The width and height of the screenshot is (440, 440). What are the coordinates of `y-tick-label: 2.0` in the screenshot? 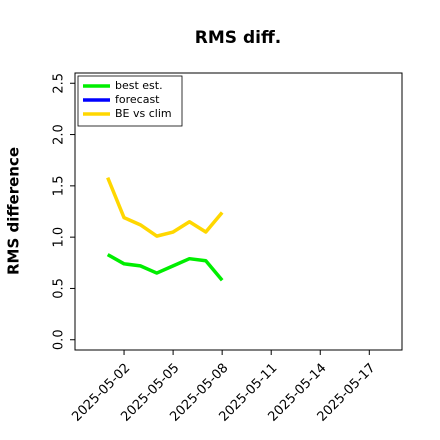 It's located at (59, 134).